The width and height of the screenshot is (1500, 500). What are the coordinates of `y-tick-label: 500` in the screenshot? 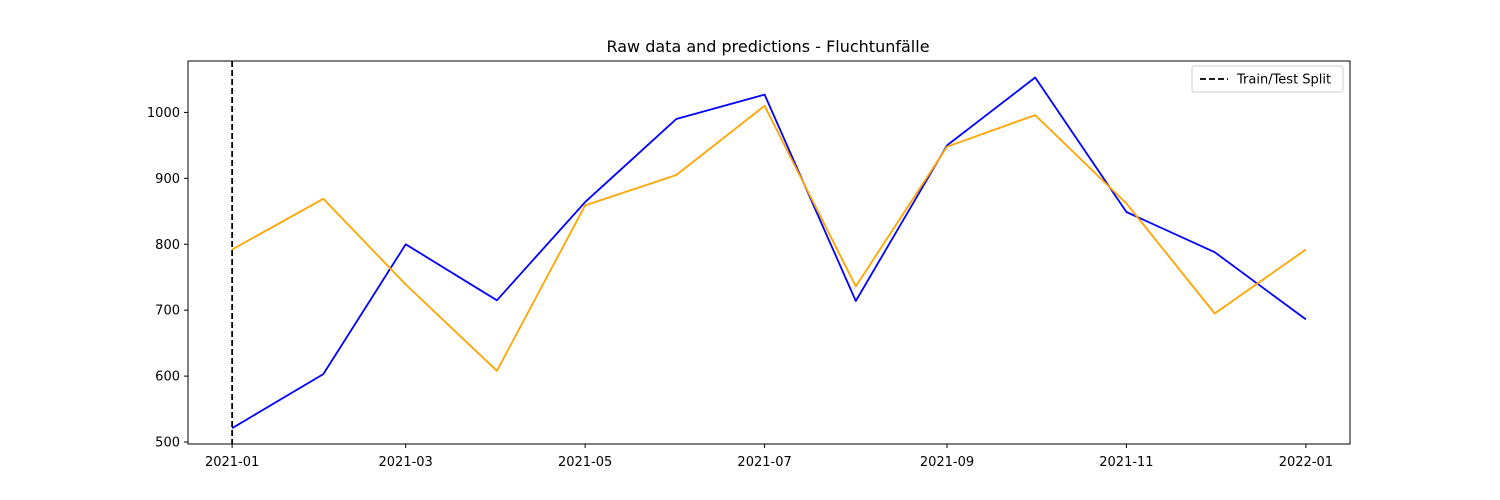 It's located at (167, 443).